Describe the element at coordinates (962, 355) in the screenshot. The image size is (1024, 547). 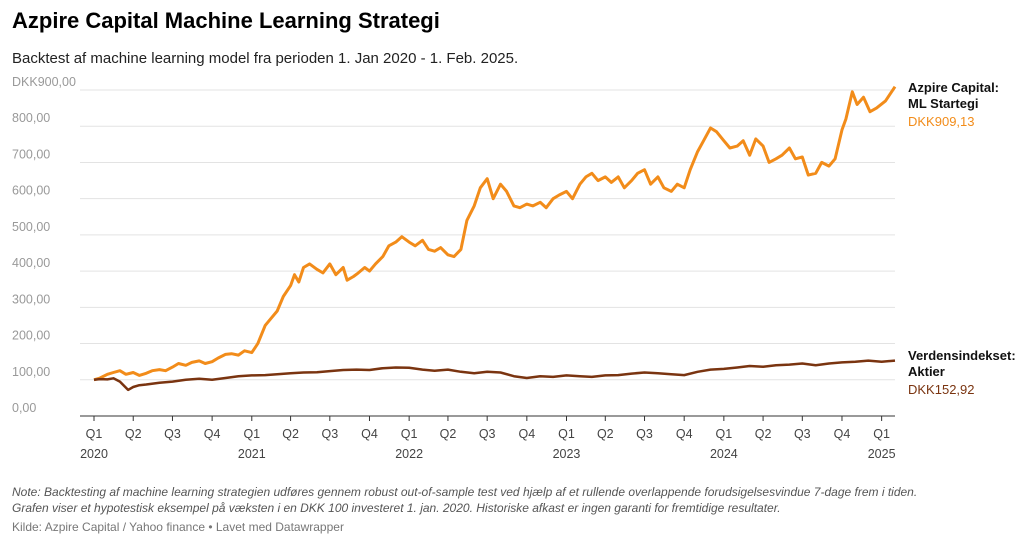
I see `series-name-label: Verdensindekset:` at that location.